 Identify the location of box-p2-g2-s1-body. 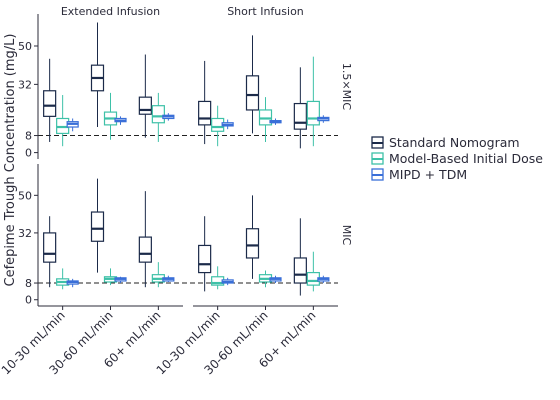
(252, 93).